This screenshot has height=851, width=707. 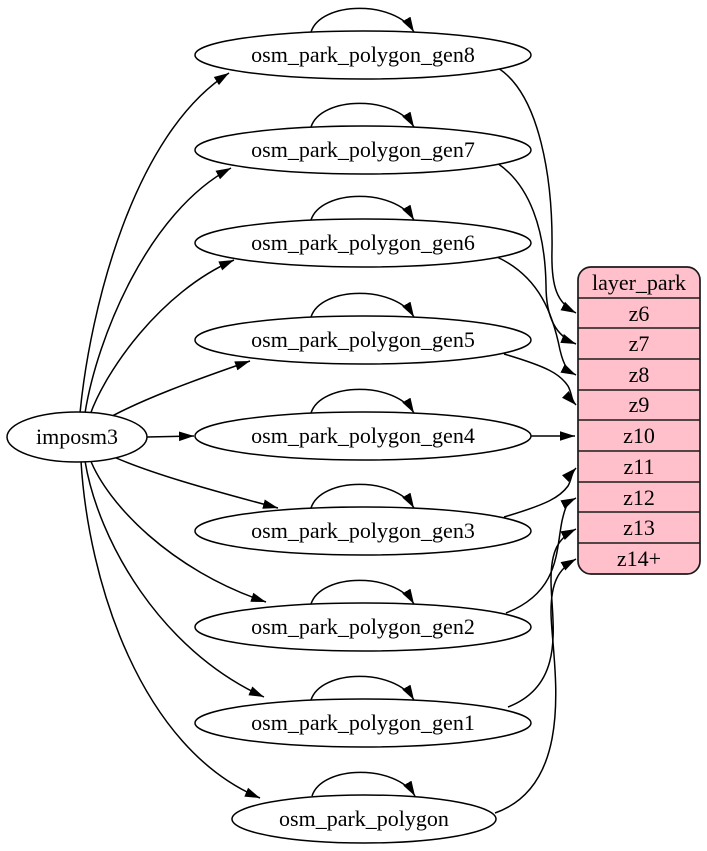 I want to click on node-osm-park-polygon-gen3: osm_park_polygon_gen3, so click(x=363, y=531).